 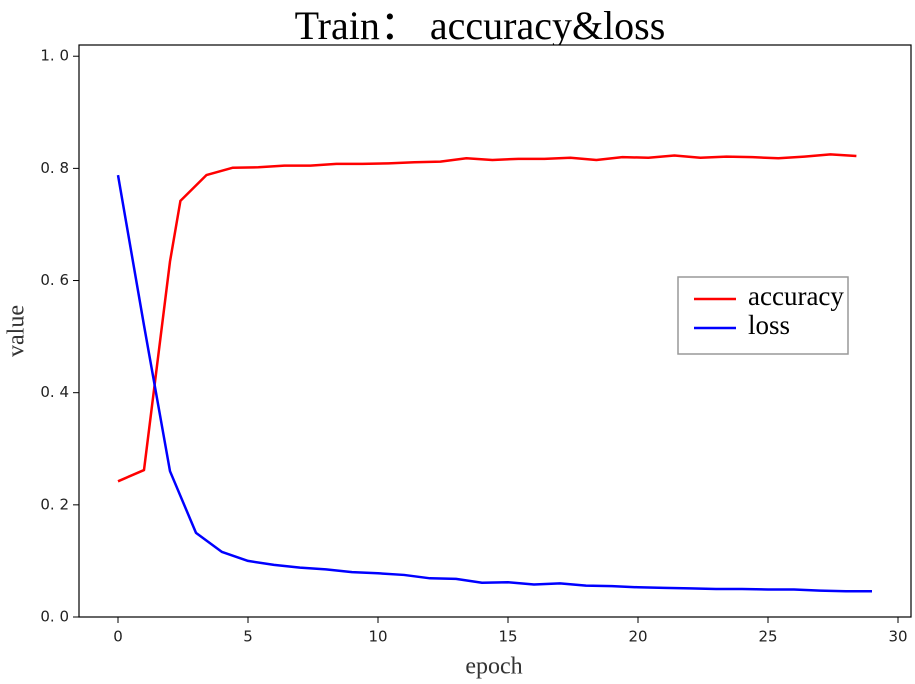 I want to click on x-axis: 0 5 10 15 20 25 30, so click(x=510, y=631).